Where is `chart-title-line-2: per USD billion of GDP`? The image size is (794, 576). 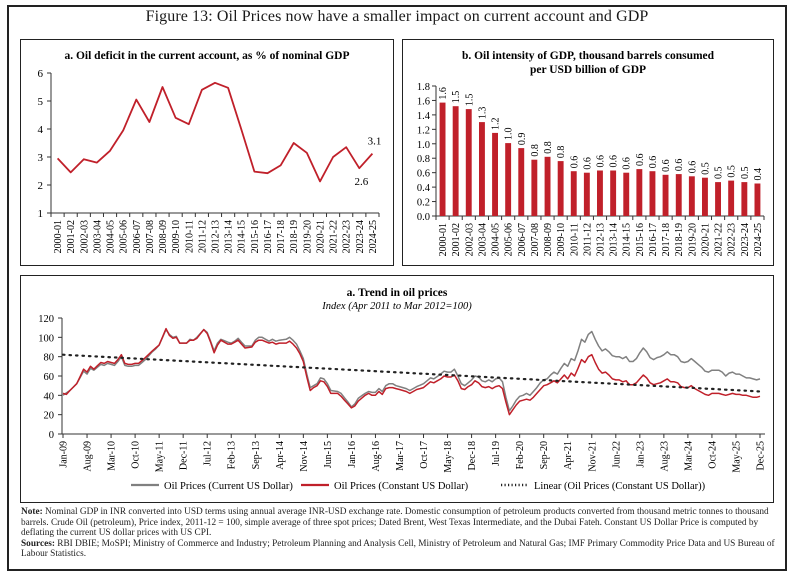 chart-title-line-2: per USD billion of GDP is located at coordinates (588, 70).